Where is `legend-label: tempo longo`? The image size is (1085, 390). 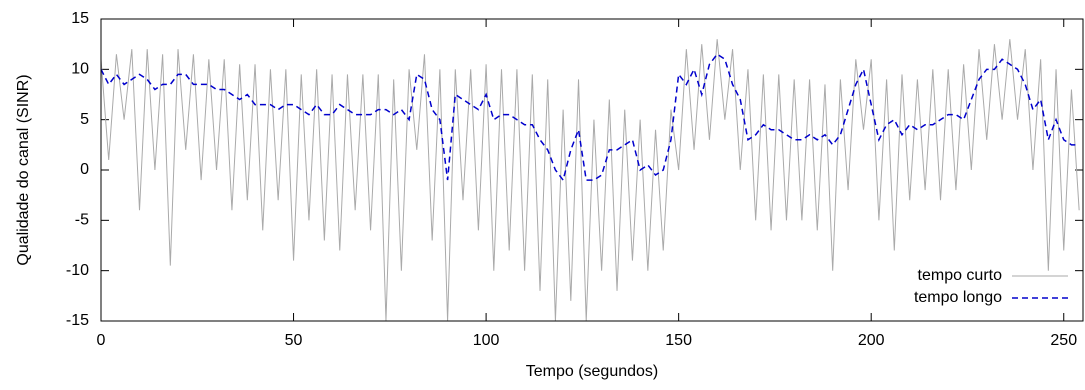 legend-label: tempo longo is located at coordinates (958, 297).